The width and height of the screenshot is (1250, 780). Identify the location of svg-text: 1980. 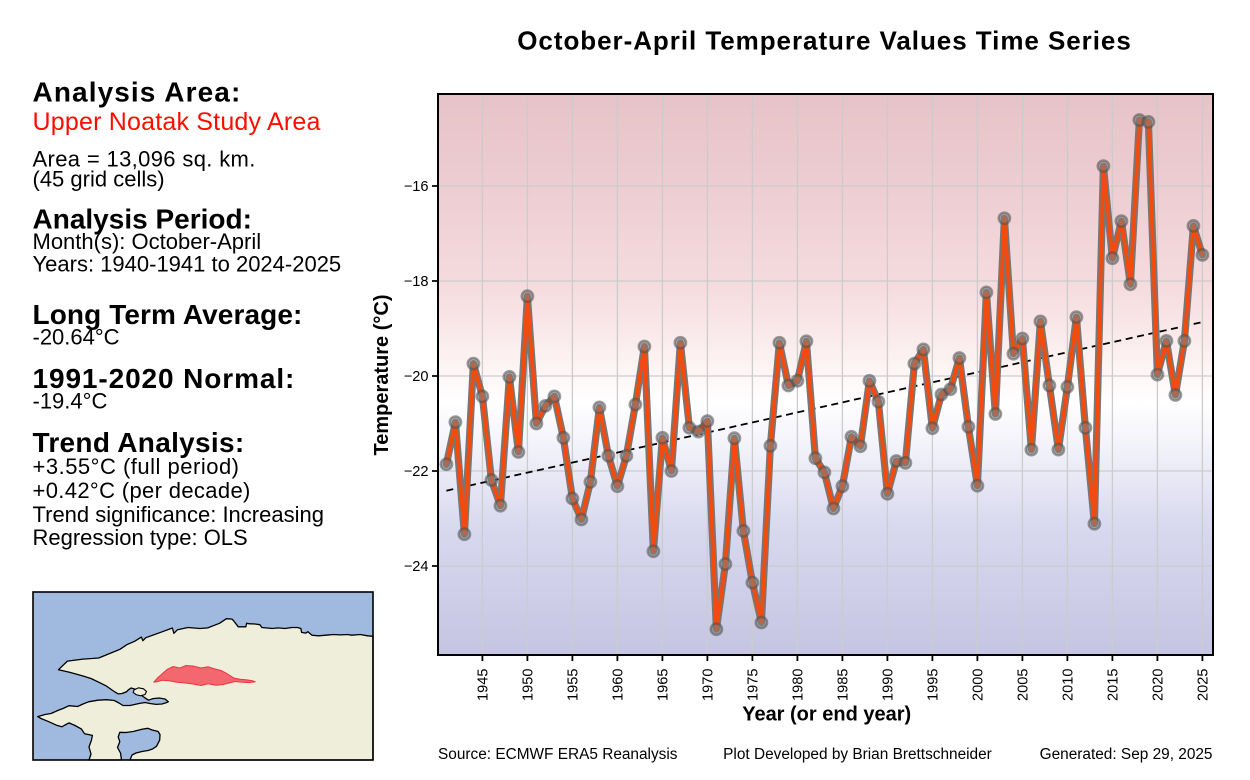
(799, 685).